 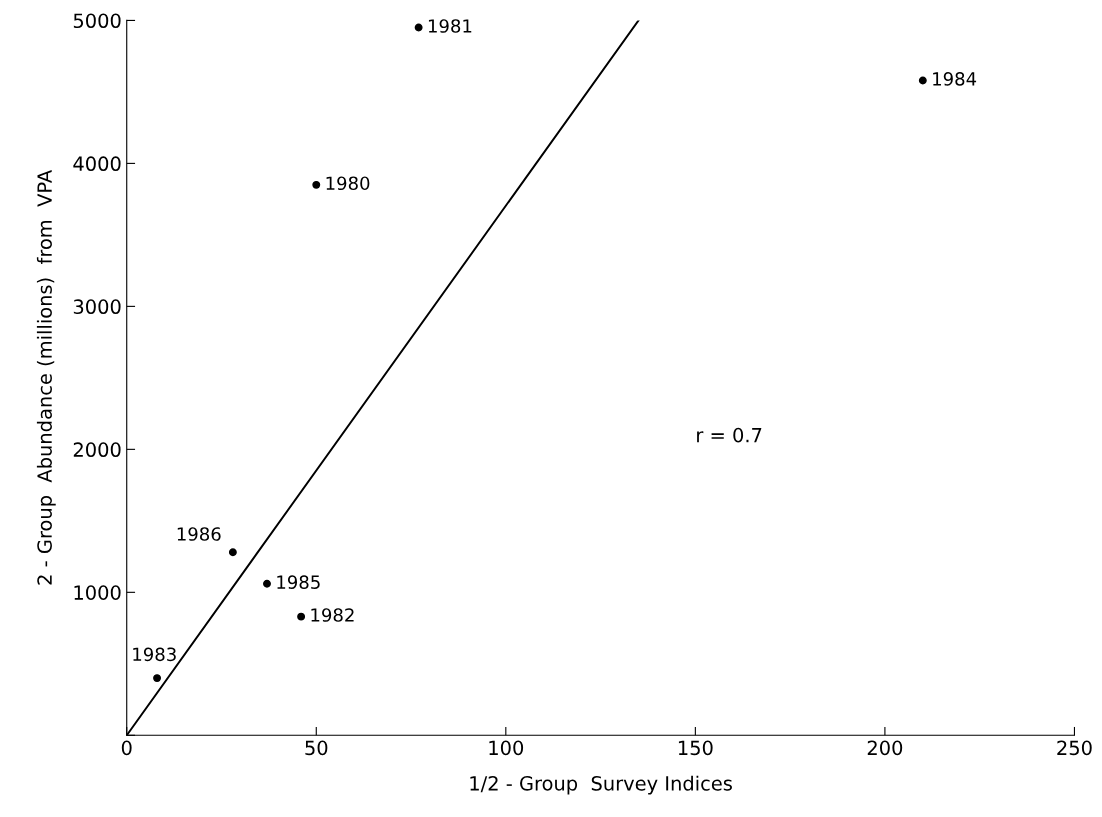 I want to click on annotation: r = 0.7, so click(x=729, y=435).